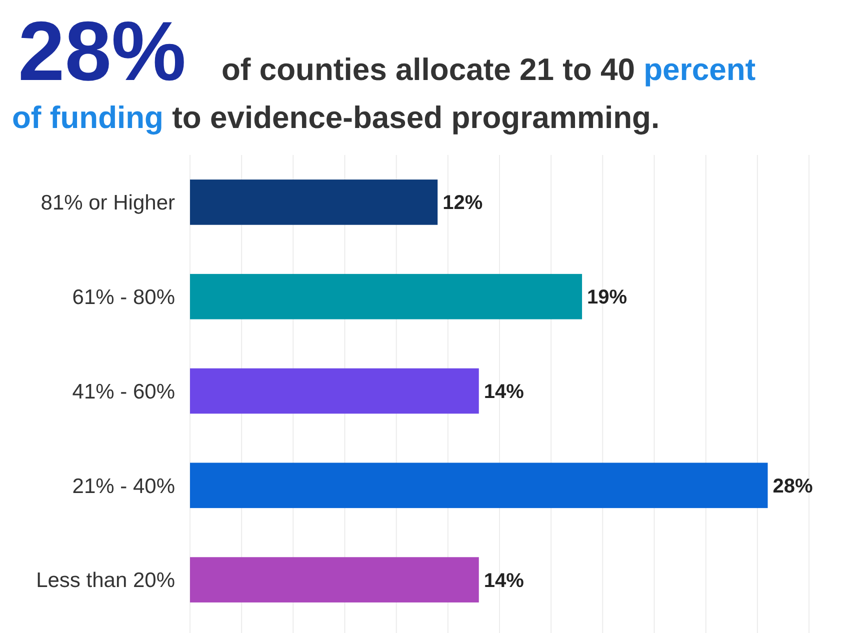 Image resolution: width=845 pixels, height=633 pixels. What do you see at coordinates (105, 580) in the screenshot?
I see `y-tick-label: Less than 20%` at bounding box center [105, 580].